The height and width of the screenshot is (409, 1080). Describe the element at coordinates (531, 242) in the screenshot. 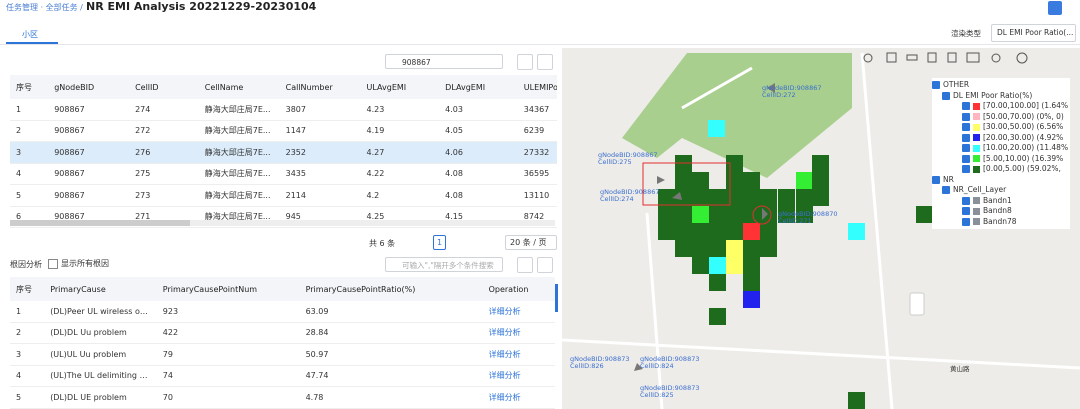

I see `page-size: 20 条 / 页` at that location.